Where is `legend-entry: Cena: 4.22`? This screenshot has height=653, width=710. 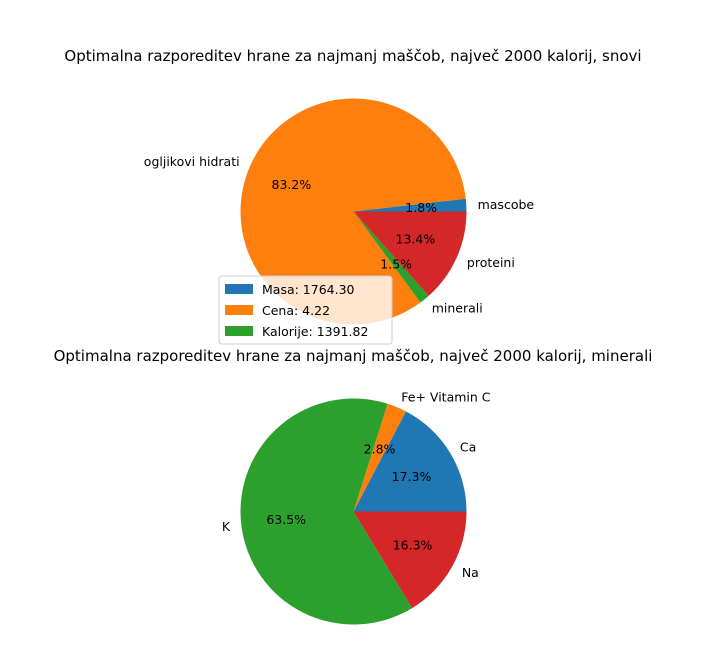 legend-entry: Cena: 4.22 is located at coordinates (277, 310).